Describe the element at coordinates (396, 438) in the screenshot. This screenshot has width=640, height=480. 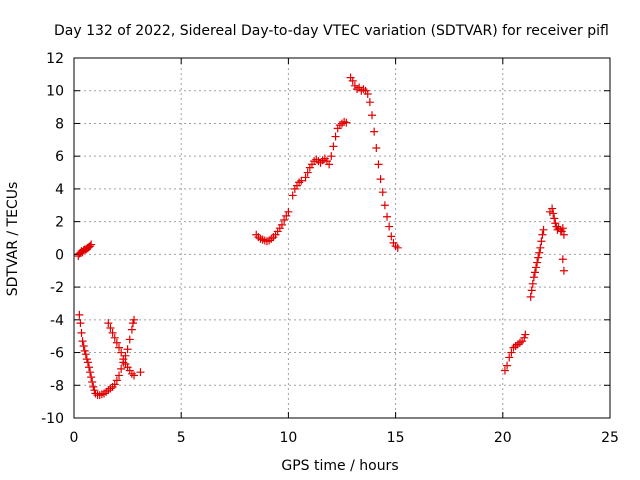
I see `x-tick-label: 15` at that location.